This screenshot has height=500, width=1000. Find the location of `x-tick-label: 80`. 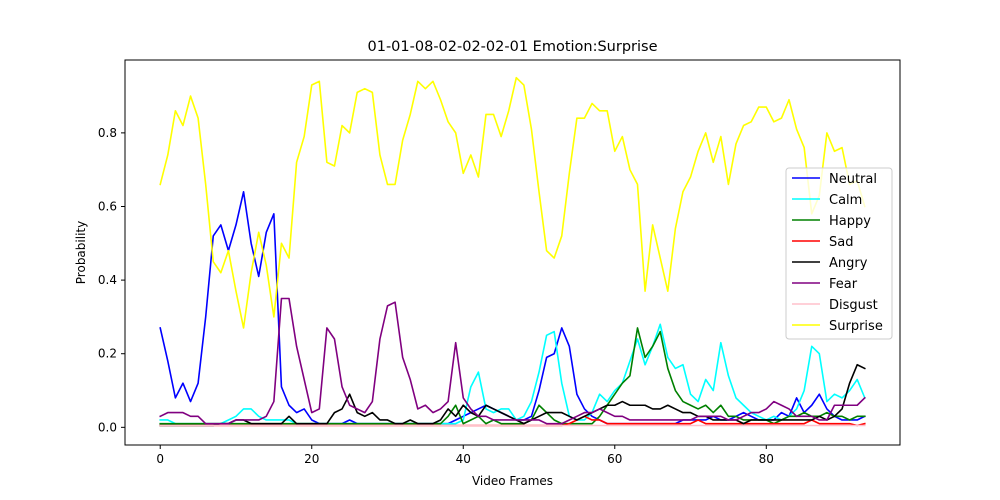

x-tick-label: 80 is located at coordinates (766, 459).